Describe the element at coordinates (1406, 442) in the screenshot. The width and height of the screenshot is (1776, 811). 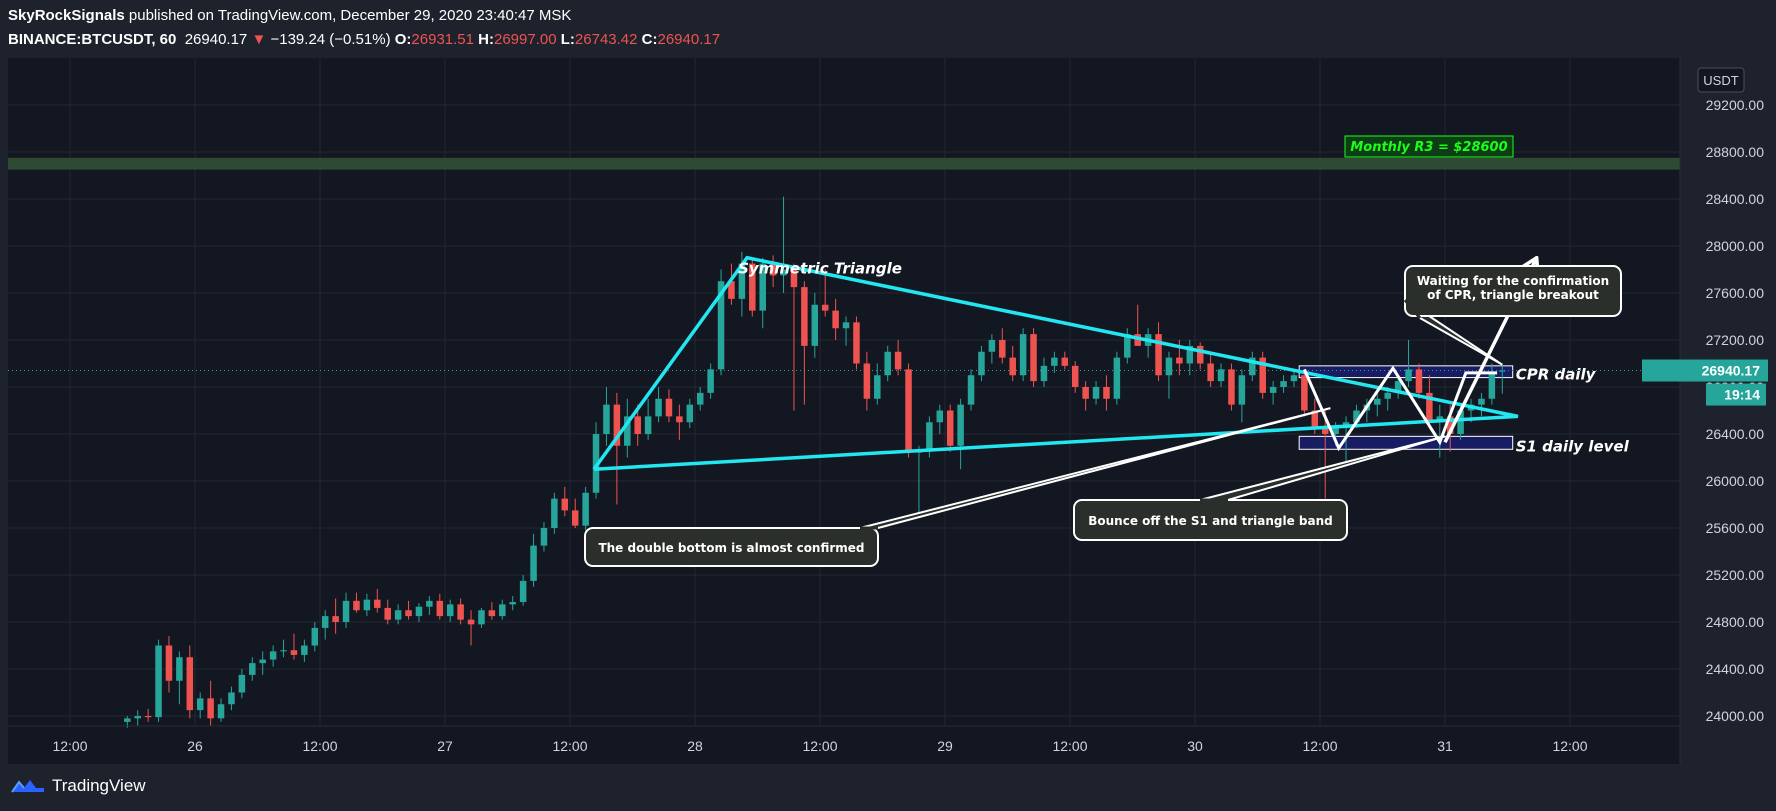
I see `s1-daily-box` at that location.